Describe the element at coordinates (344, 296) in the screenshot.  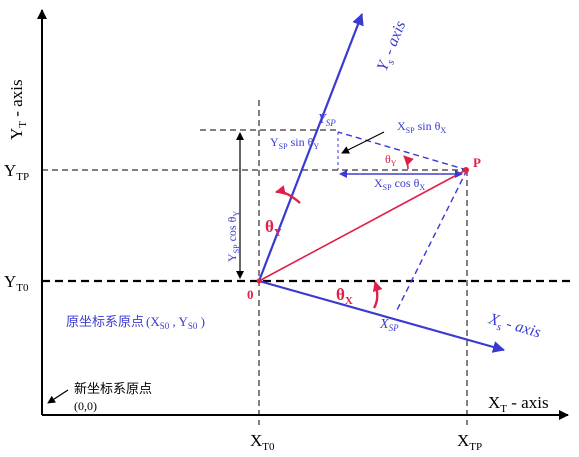
I see `theta-x-label: θX` at that location.